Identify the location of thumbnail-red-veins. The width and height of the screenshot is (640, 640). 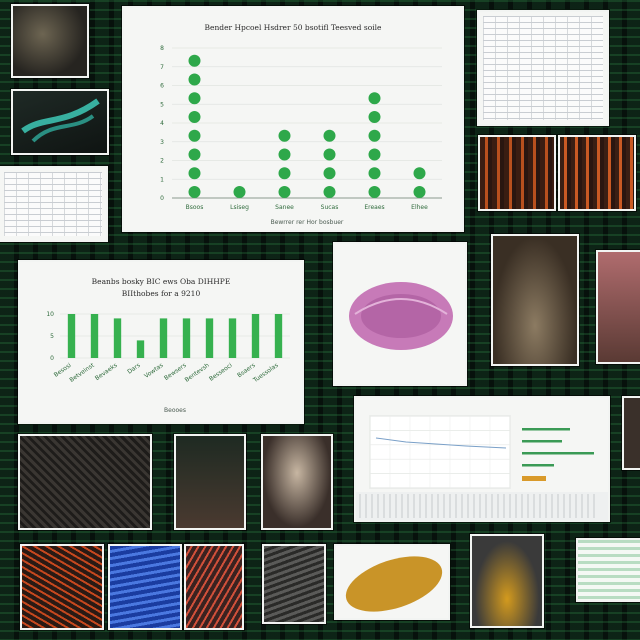
(62, 587).